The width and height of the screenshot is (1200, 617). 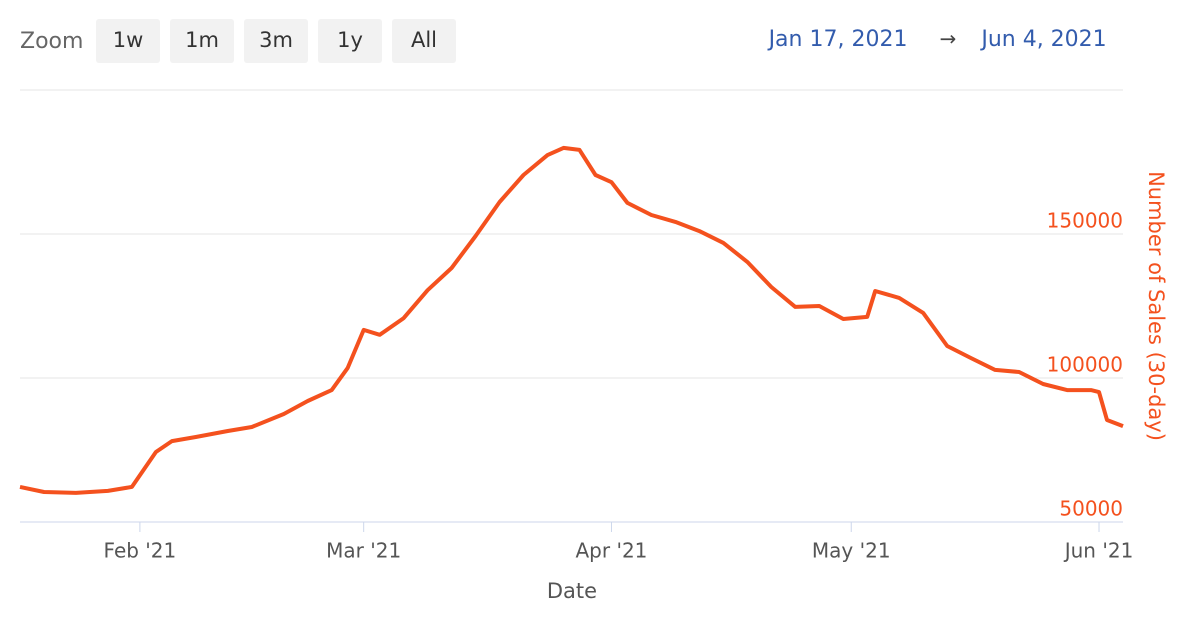 I want to click on y-axis-title: Number of Sales (30-day), so click(x=1156, y=306).